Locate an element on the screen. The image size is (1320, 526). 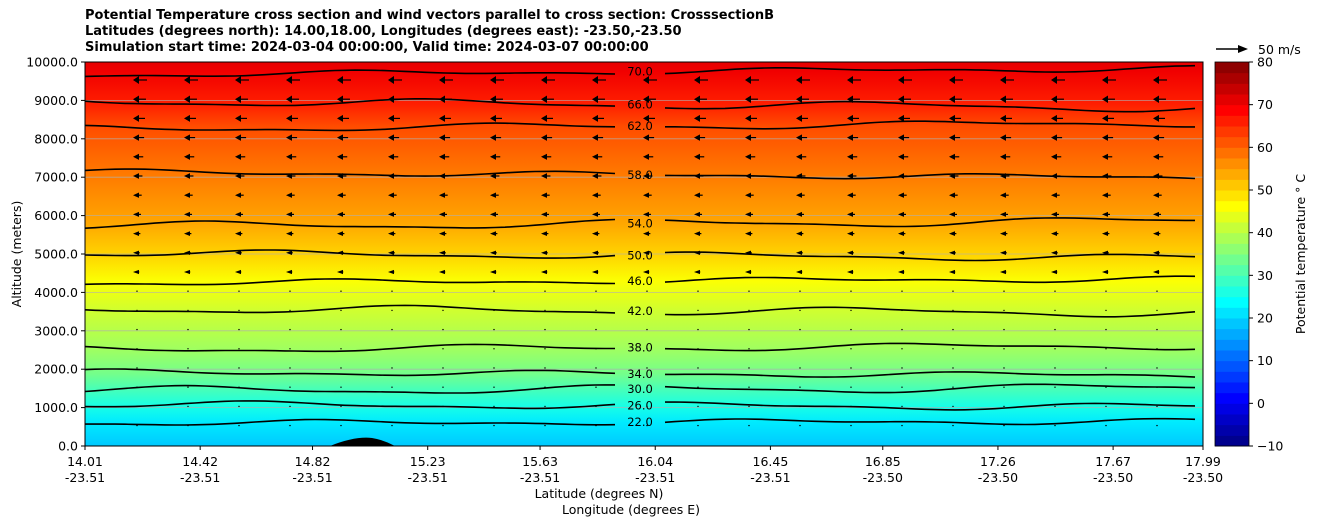
colorbar-frame is located at coordinates (1232, 254).